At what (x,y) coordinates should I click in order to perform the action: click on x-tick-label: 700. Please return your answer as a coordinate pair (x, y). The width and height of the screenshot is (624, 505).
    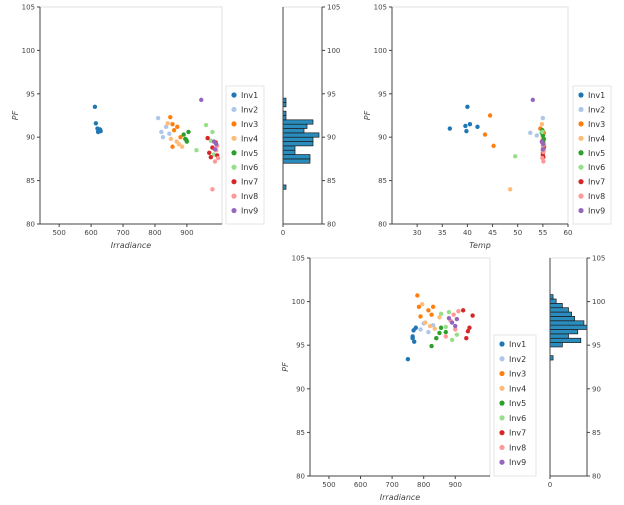
    Looking at the image, I should click on (122, 233).